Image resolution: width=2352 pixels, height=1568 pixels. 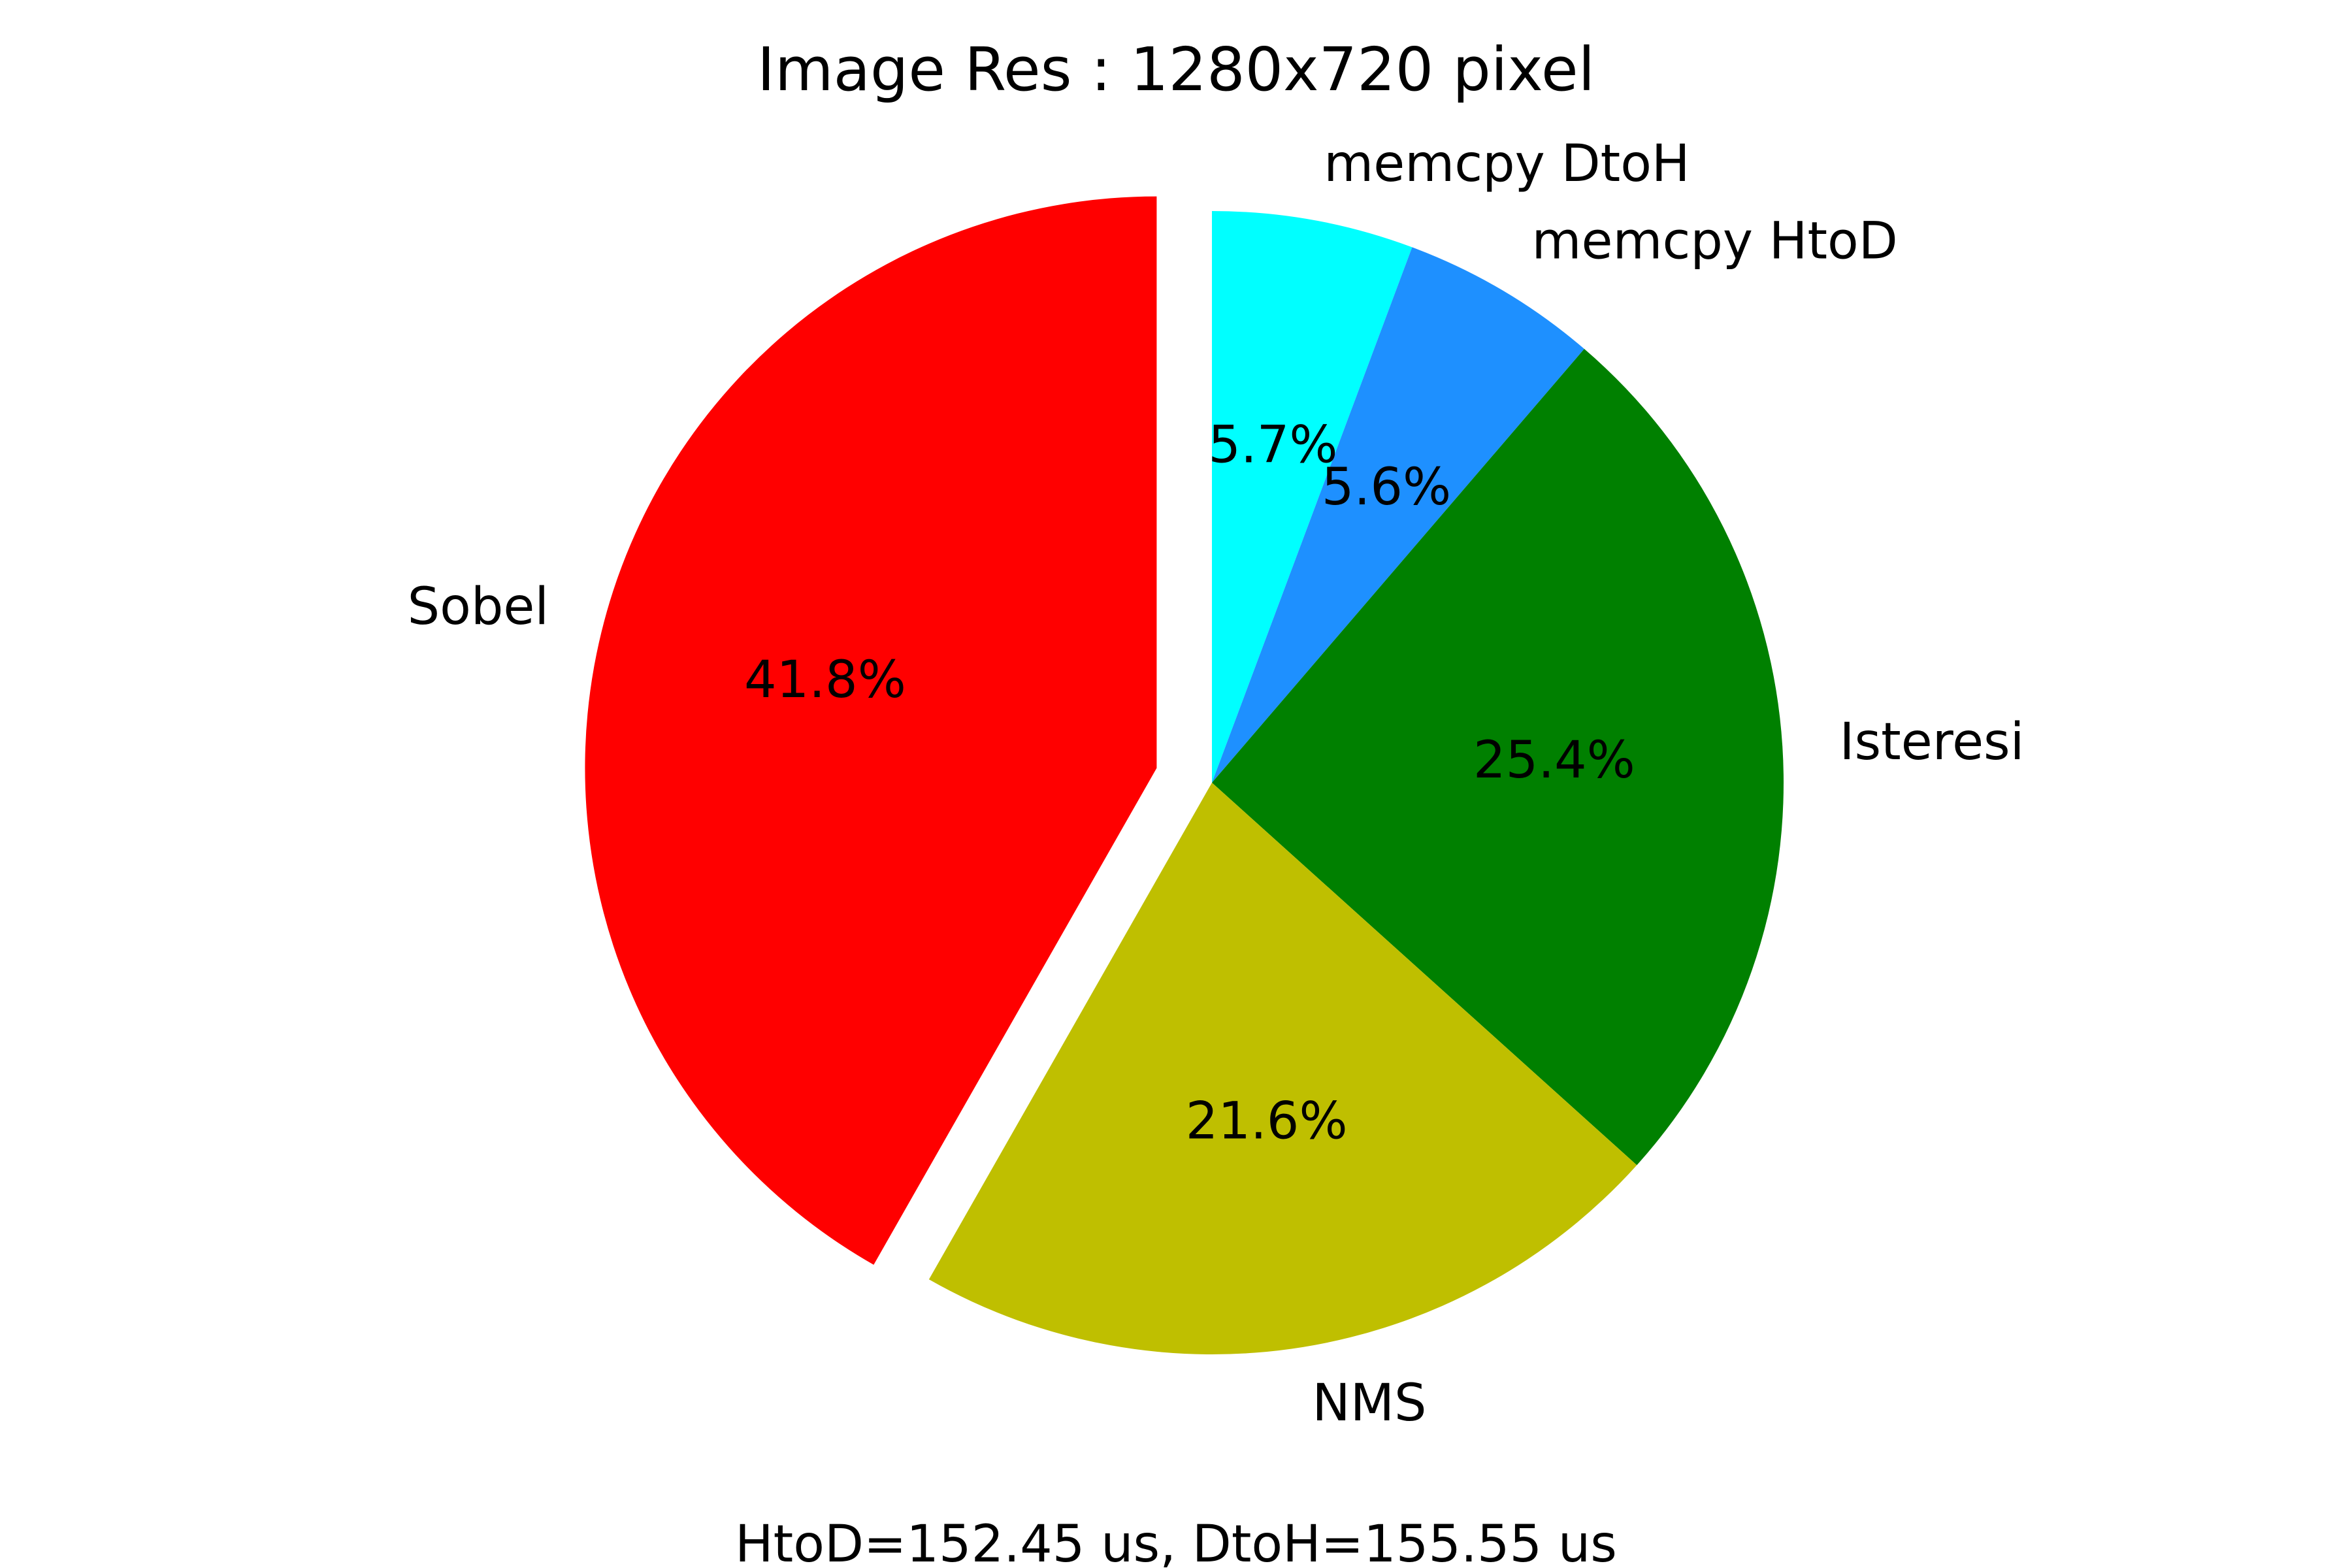 I want to click on slice-label-sobel: Sobel, so click(x=478, y=607).